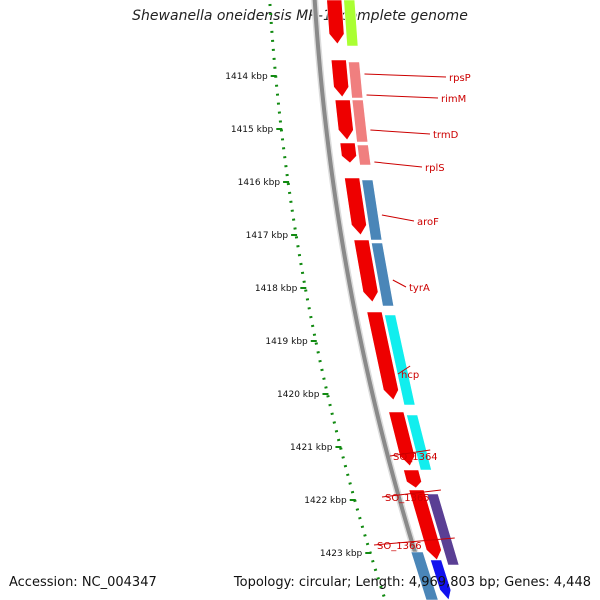 This screenshot has width=600, height=600. Describe the element at coordinates (419, 288) in the screenshot. I see `gene-label: tyrA` at that location.